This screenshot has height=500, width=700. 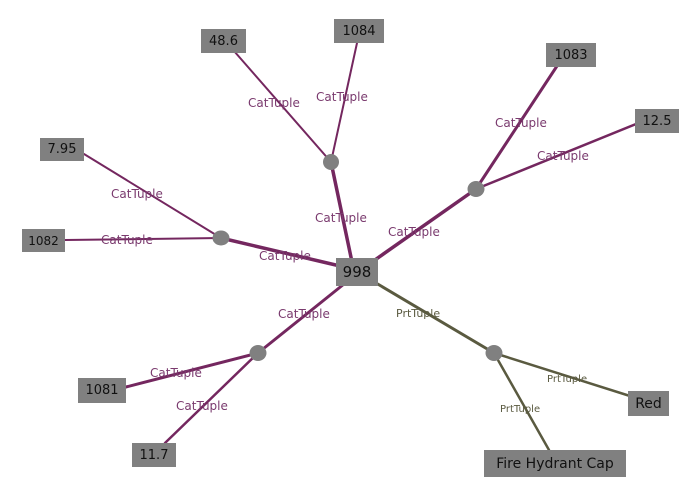 What do you see at coordinates (521, 401) in the screenshot?
I see `edge-hub-prt-to-fire-hydrant-cap` at bounding box center [521, 401].